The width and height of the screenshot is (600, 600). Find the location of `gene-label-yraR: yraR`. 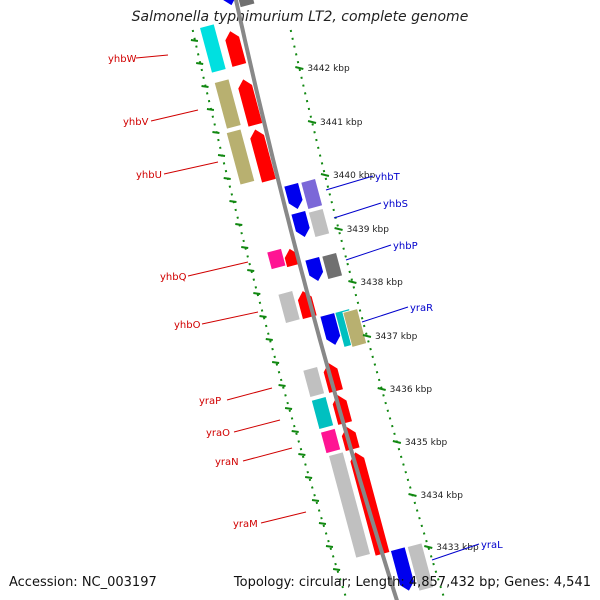

gene-label-yraR: yraR is located at coordinates (421, 308).